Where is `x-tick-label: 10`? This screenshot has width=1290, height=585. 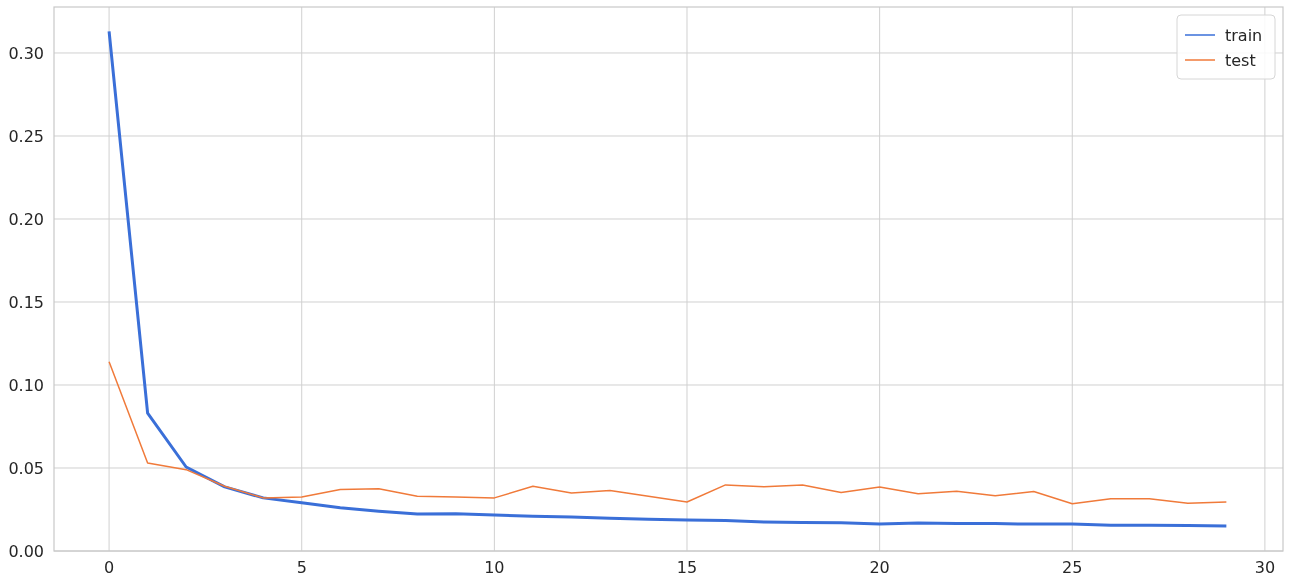 x-tick-label: 10 is located at coordinates (494, 567).